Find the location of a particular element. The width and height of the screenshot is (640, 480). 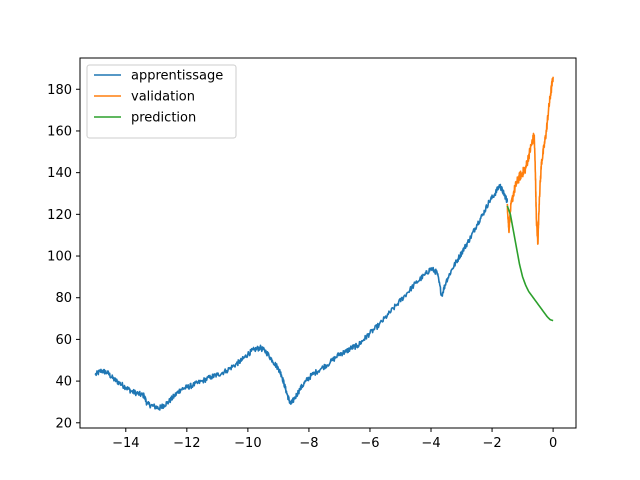

y-tick-label: 120 is located at coordinates (59, 215).